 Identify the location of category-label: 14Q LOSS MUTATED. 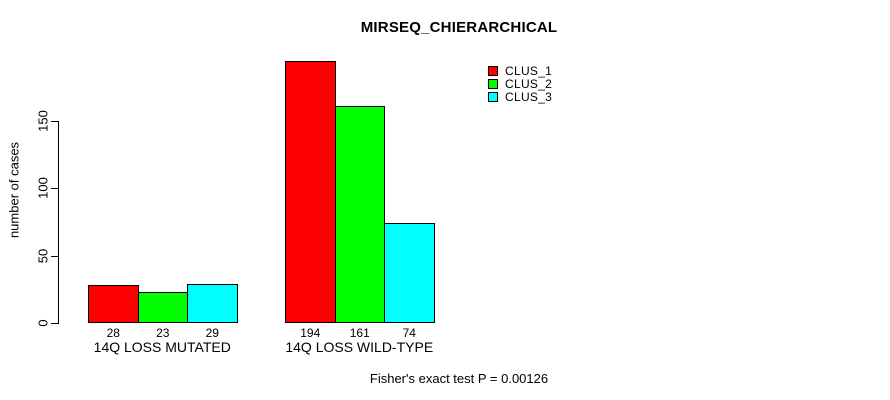
(162, 347).